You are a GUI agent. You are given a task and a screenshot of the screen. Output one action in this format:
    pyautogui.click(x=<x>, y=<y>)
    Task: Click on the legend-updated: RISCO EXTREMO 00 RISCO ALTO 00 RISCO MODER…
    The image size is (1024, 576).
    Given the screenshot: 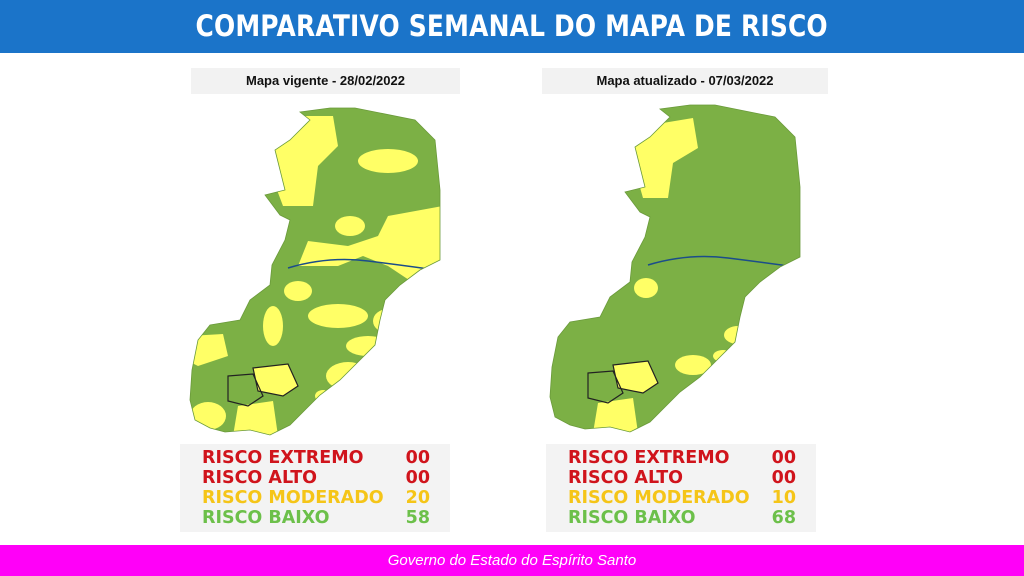 What is the action you would take?
    pyautogui.click(x=681, y=488)
    